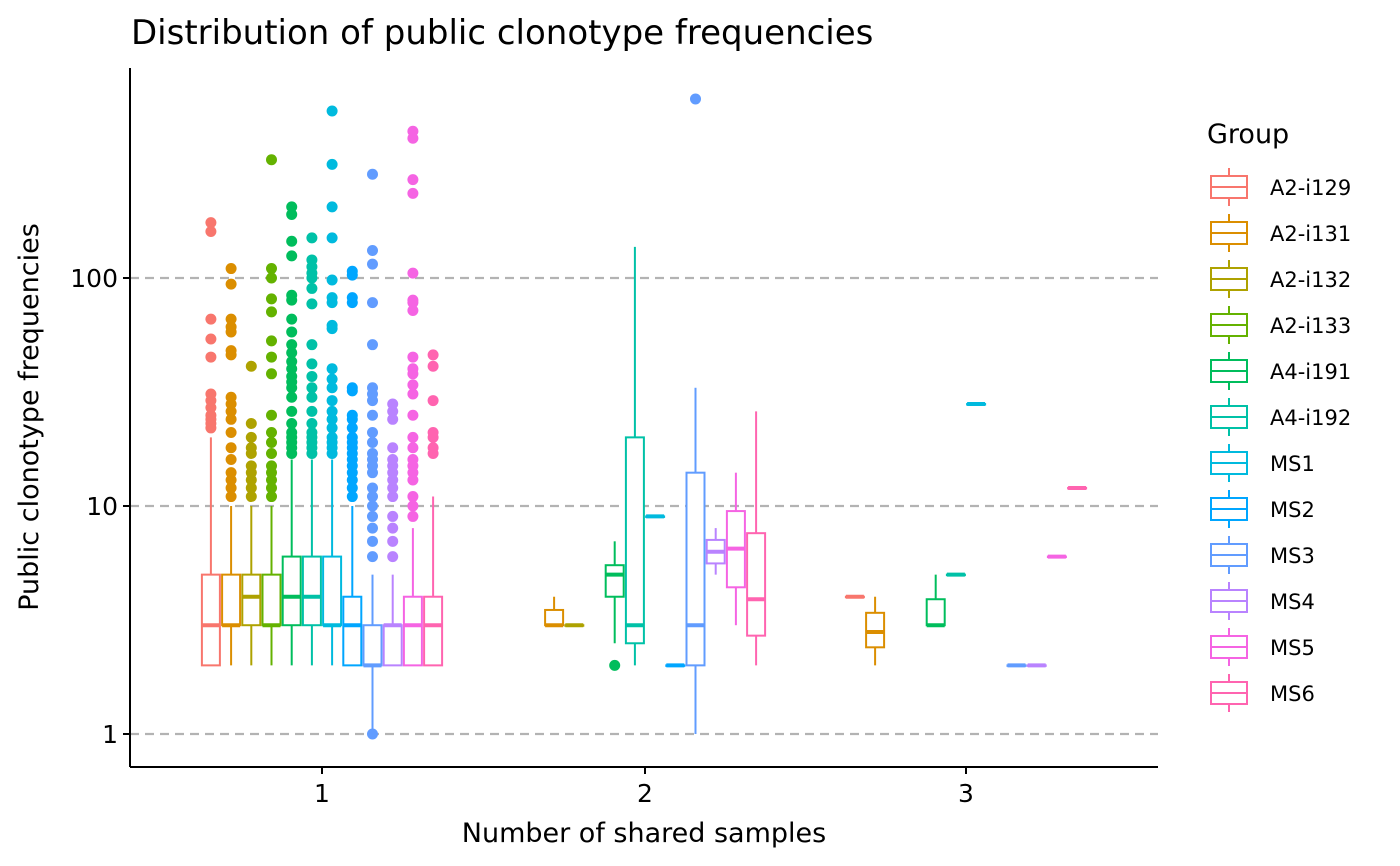 The image size is (1400, 866). Describe the element at coordinates (1280, 233) in the screenshot. I see `legend-item-A2-i131: A2-i131` at that location.